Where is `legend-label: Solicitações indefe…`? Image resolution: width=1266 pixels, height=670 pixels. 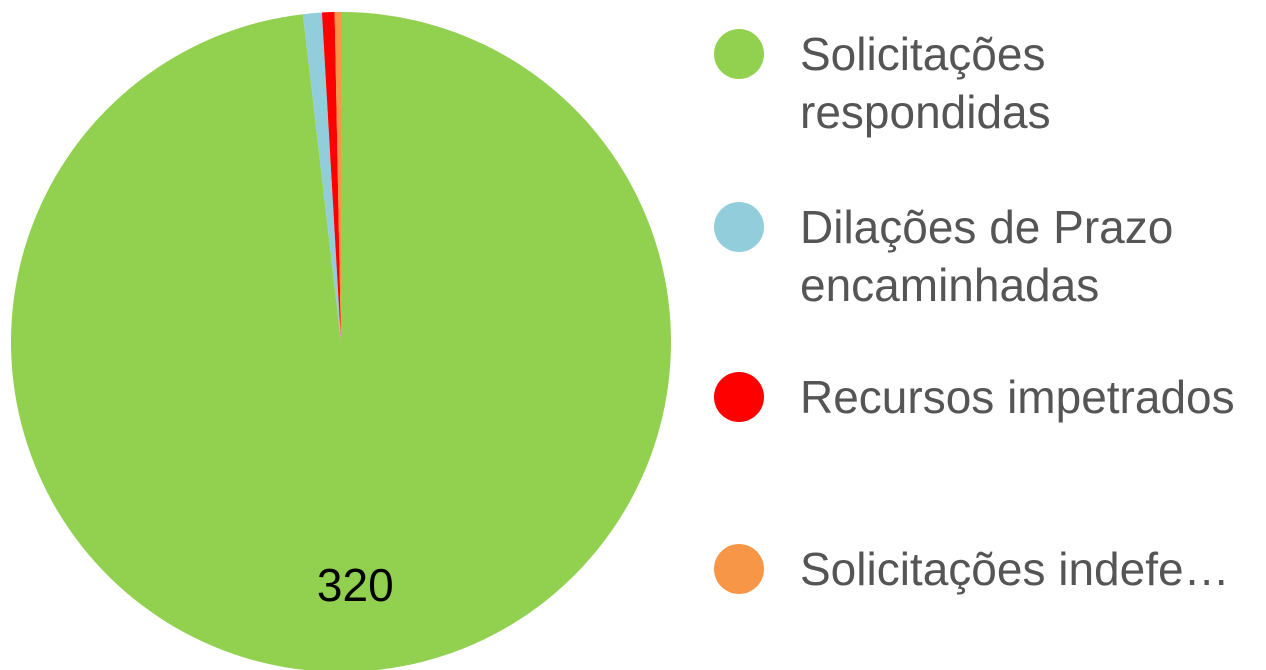 legend-label: Solicitações indefe… is located at coordinates (1015, 569).